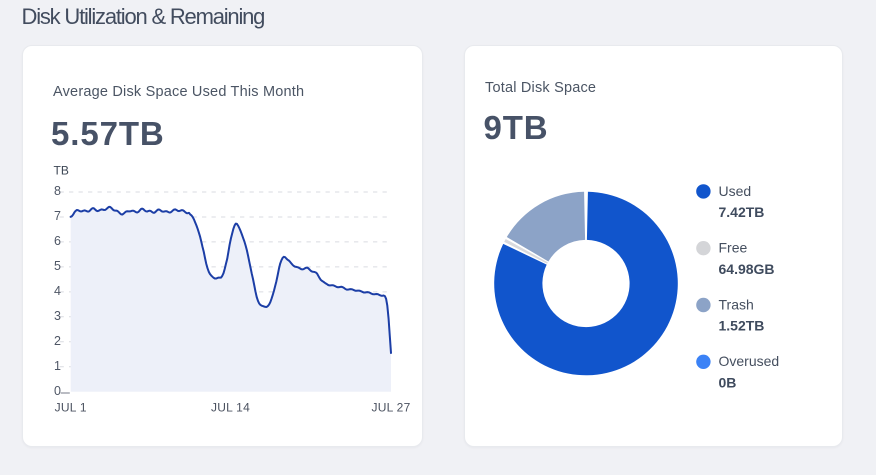  I want to click on svg-text: 7, so click(57, 216).